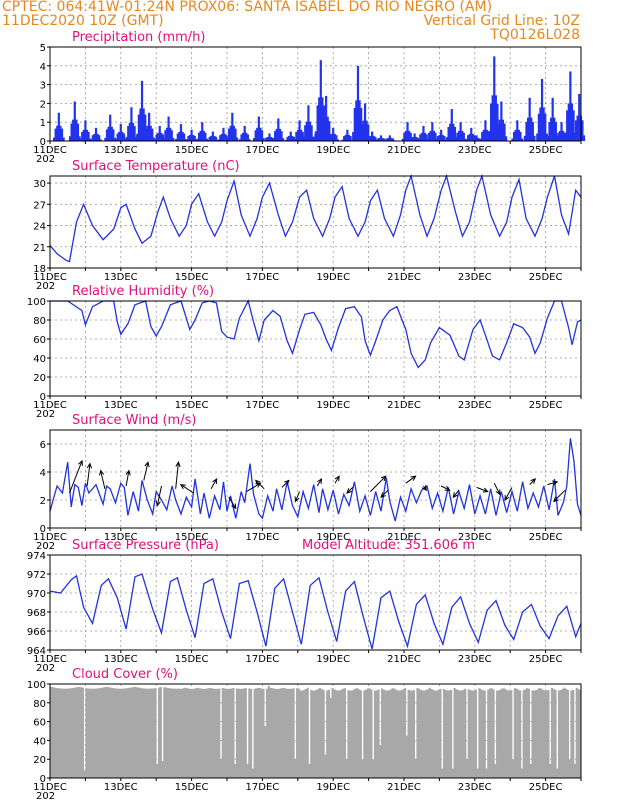 Image resolution: width=618 pixels, height=800 pixels. I want to click on y-tick-label: 21, so click(39, 248).